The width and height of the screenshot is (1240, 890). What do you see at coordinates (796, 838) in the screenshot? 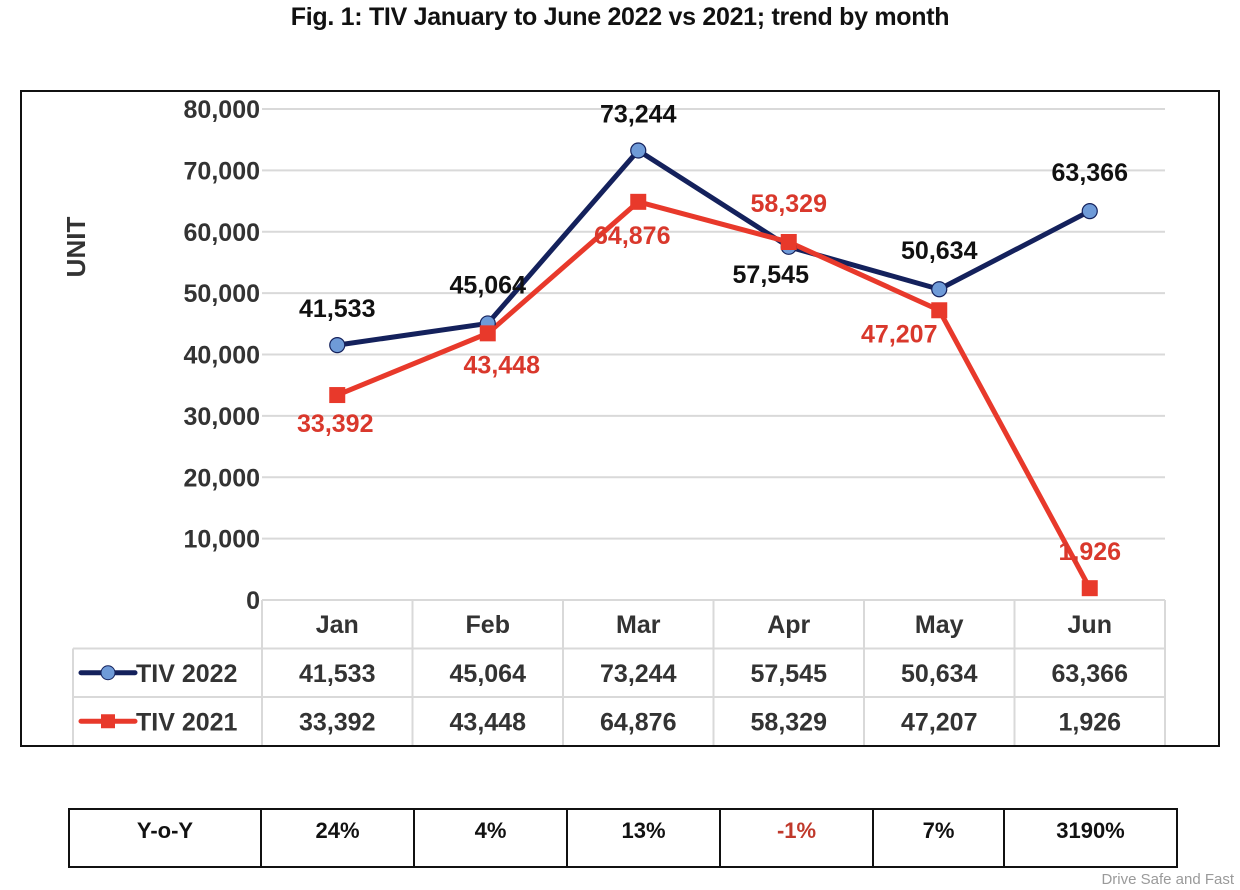
I see `yoy-value: -1%` at bounding box center [796, 838].